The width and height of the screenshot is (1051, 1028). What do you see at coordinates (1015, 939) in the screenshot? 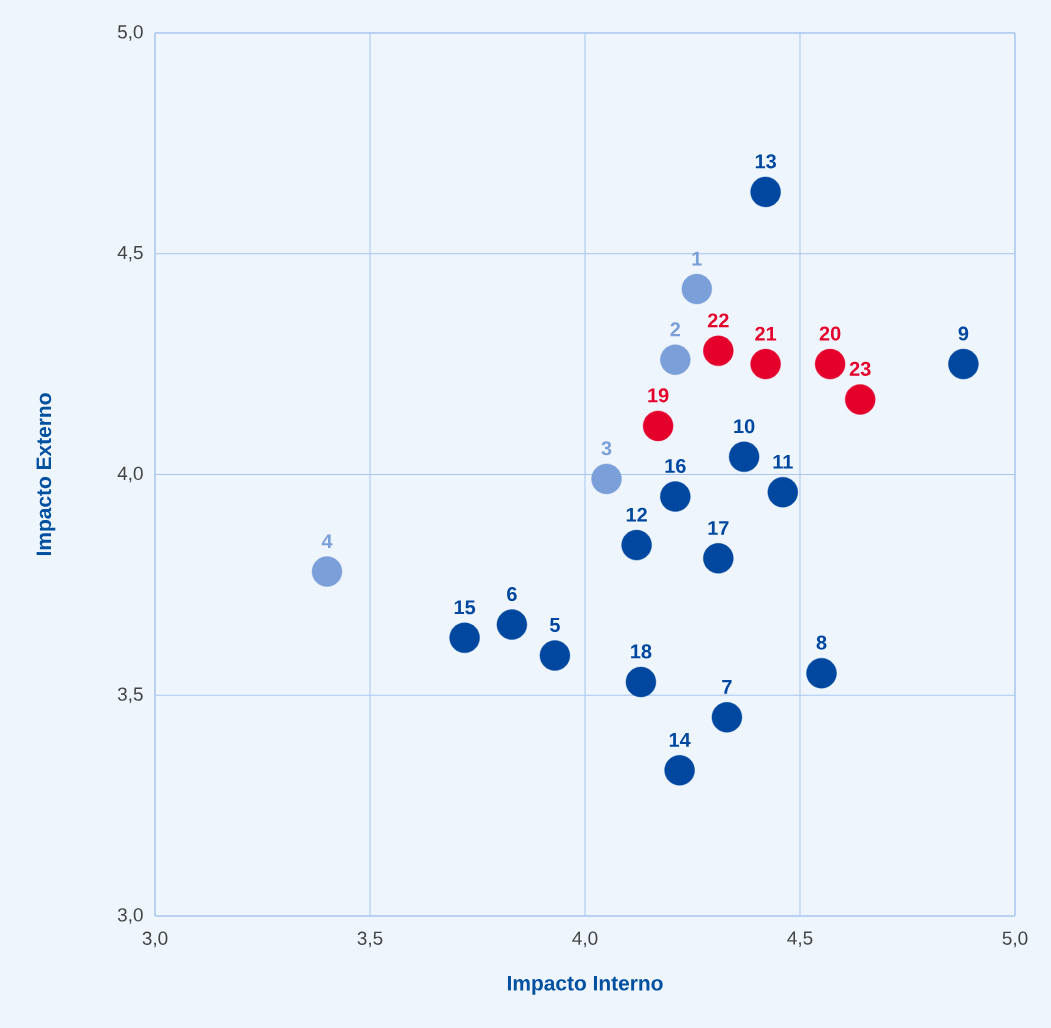
I see `x-tick-label: 5,0` at bounding box center [1015, 939].